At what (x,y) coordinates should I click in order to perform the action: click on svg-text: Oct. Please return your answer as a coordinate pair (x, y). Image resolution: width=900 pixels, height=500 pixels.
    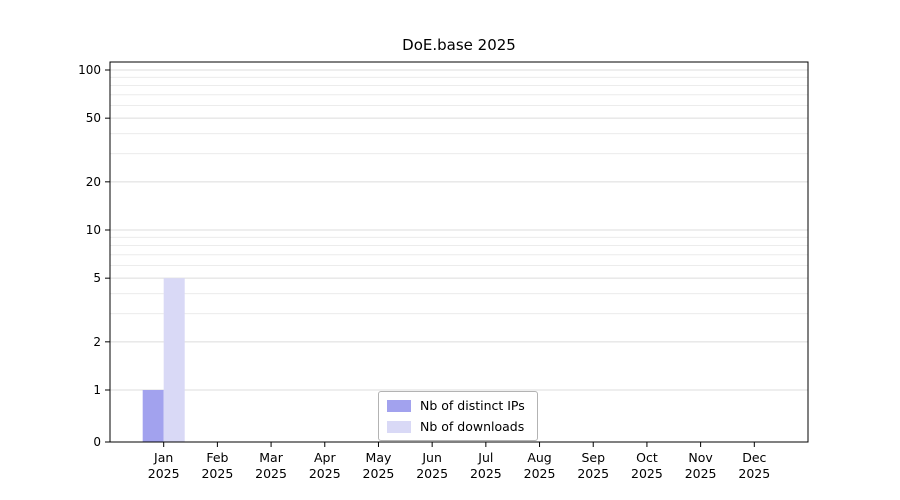
    Looking at the image, I should click on (647, 457).